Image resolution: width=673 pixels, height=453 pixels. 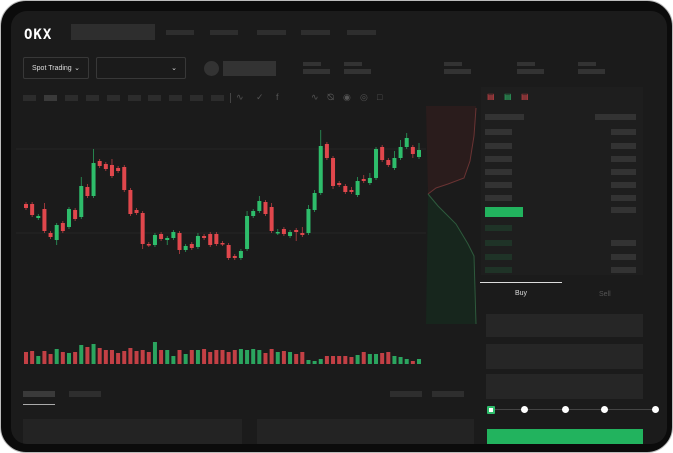 What do you see at coordinates (574, 409) in the screenshot?
I see `slider-track` at bounding box center [574, 409].